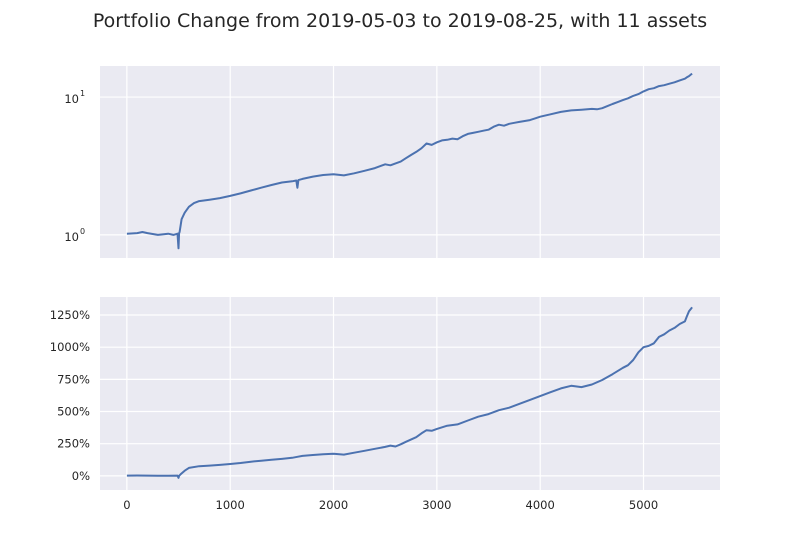 The image size is (800, 550). I want to click on bottom-y-tick-label: 750%, so click(73, 379).